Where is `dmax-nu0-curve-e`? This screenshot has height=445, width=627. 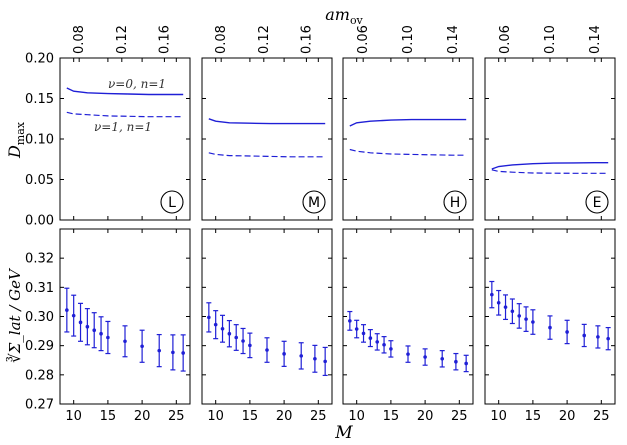
dmax-nu0-curve-e is located at coordinates (550, 166).